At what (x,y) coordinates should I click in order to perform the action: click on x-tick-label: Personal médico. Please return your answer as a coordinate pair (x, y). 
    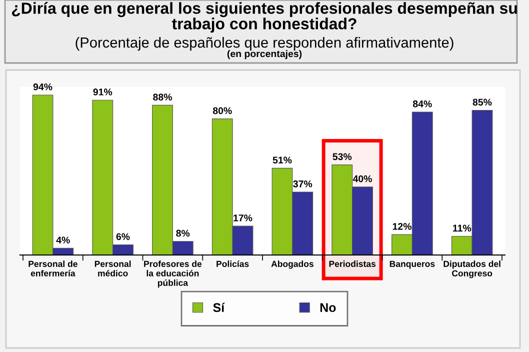
    Looking at the image, I should click on (112, 268).